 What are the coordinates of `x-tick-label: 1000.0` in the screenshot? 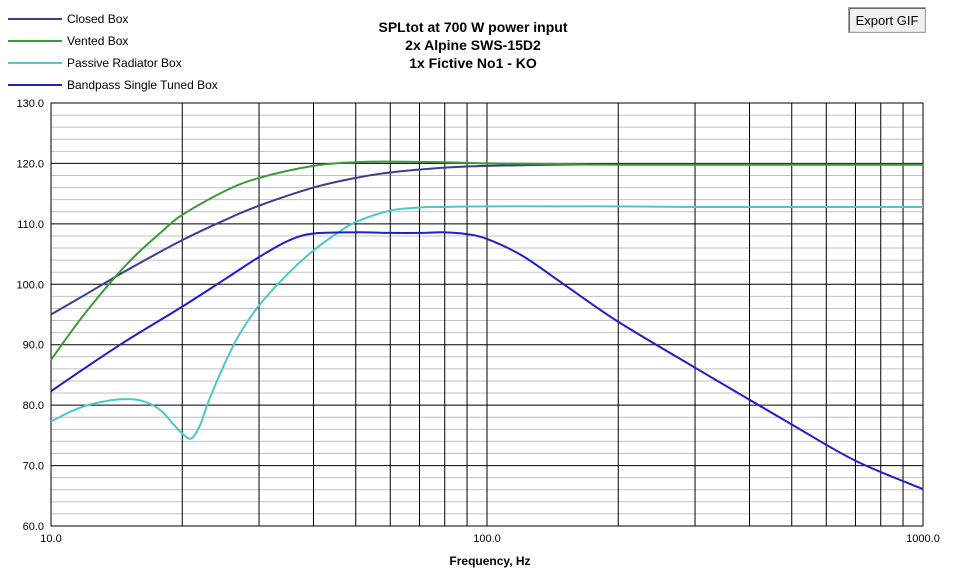 It's located at (923, 539).